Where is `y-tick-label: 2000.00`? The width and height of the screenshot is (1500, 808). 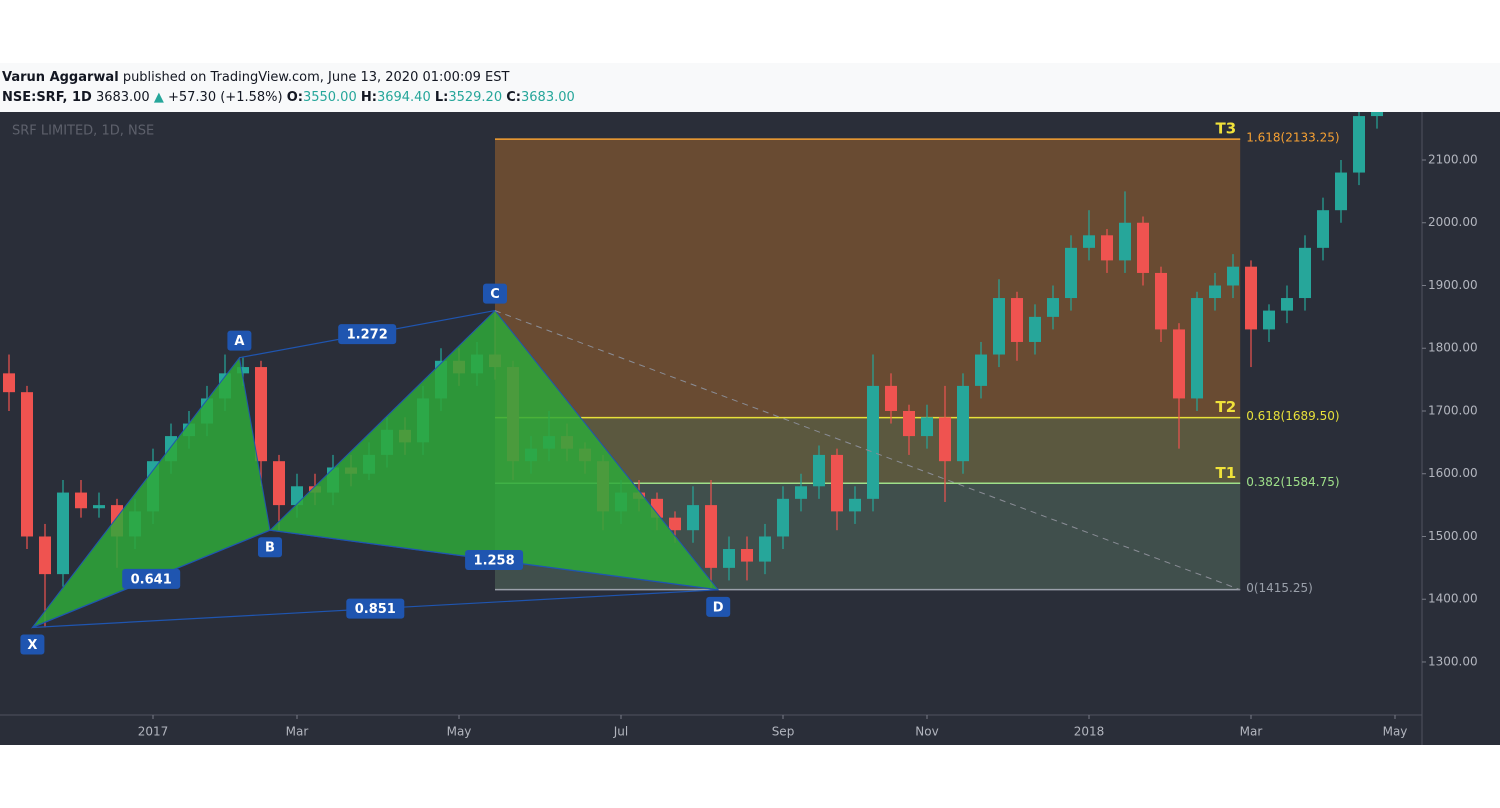 y-tick-label: 2000.00 is located at coordinates (1453, 222).